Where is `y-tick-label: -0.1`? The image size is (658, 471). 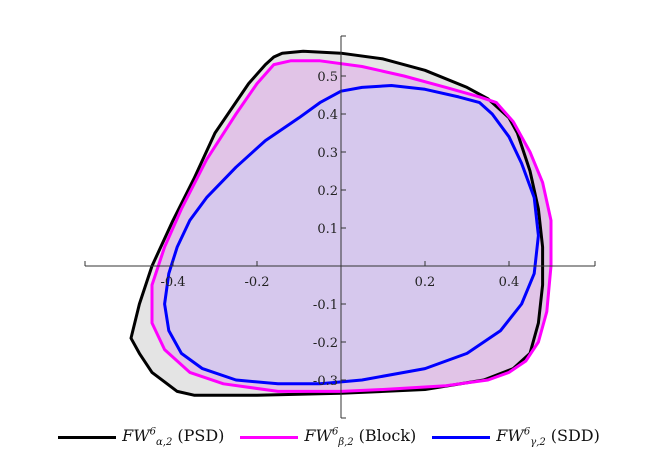
y-tick-label: -0.1 is located at coordinates (325, 305).